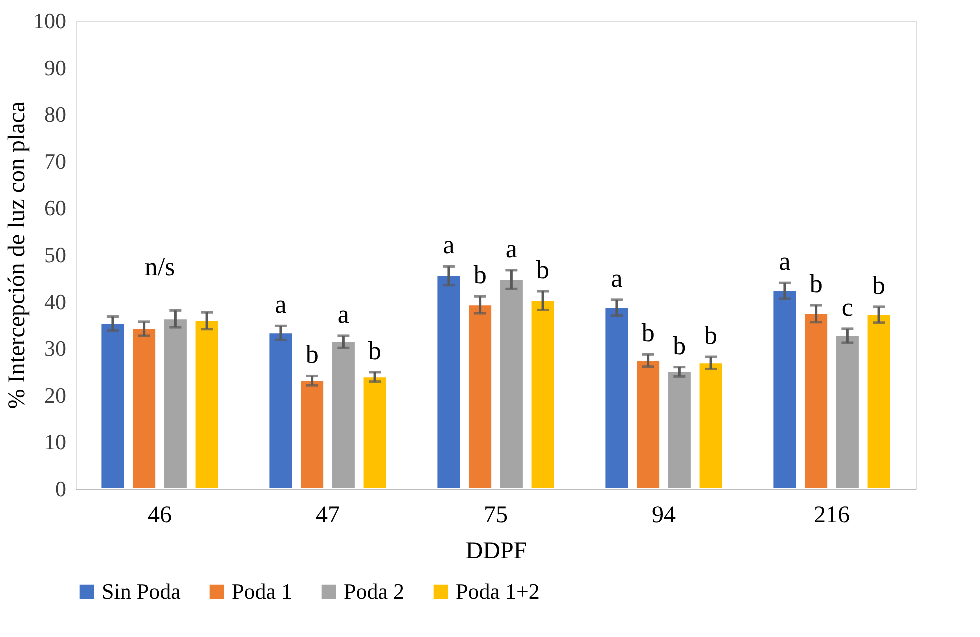 The image size is (980, 637). I want to click on x-axis-title: DDPF, so click(497, 551).